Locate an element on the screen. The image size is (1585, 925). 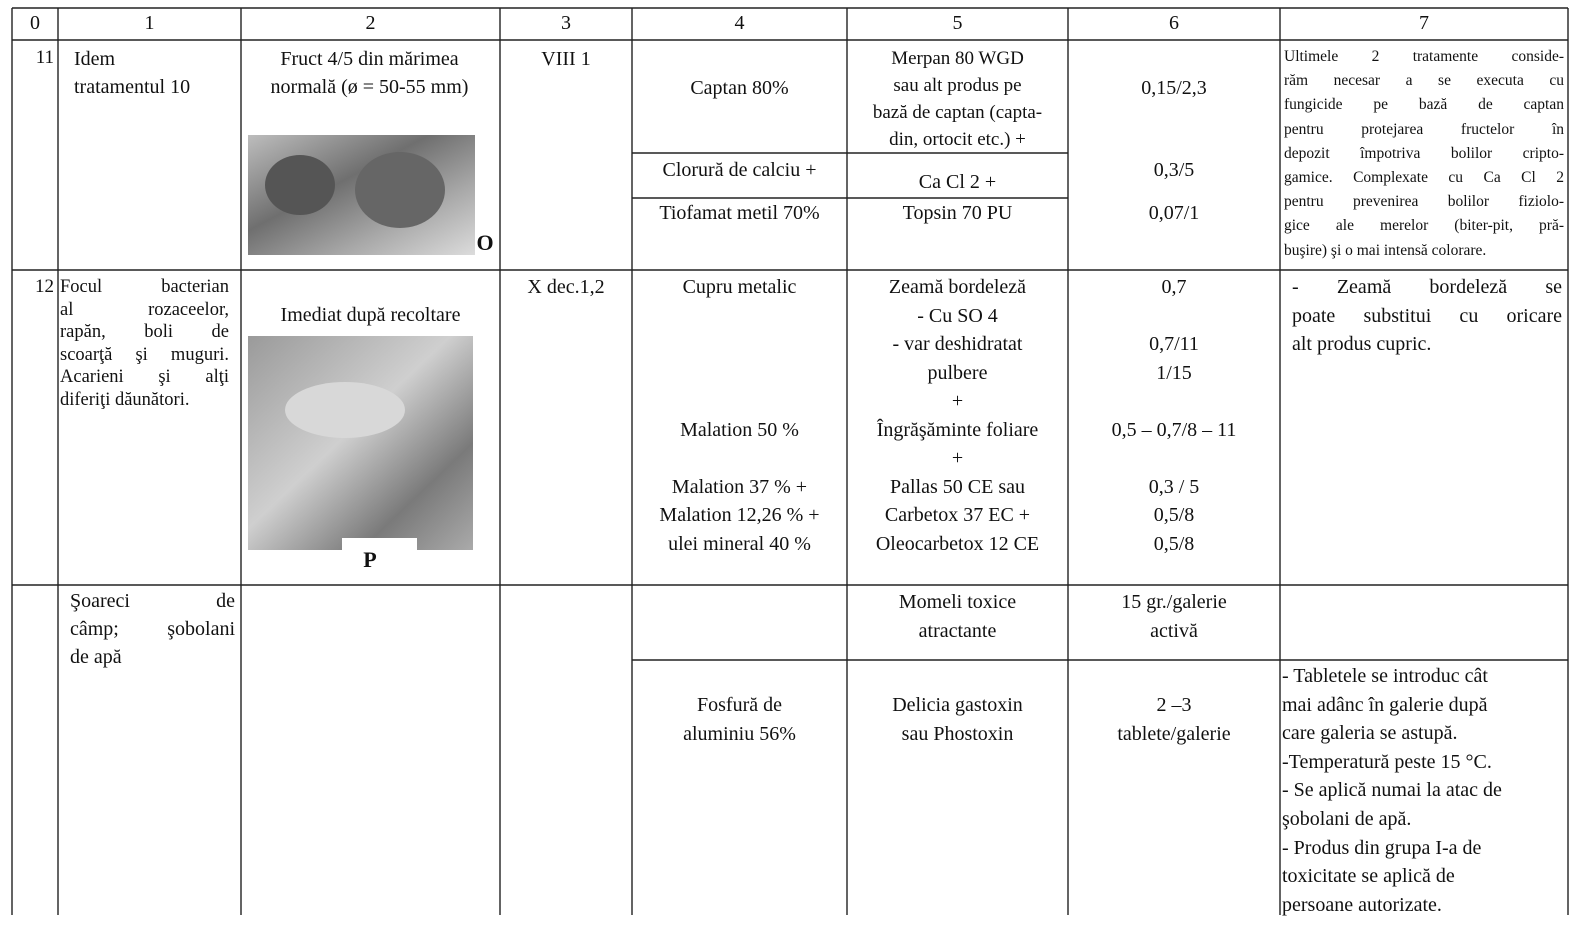
pest-text: de apă is located at coordinates (96, 657).